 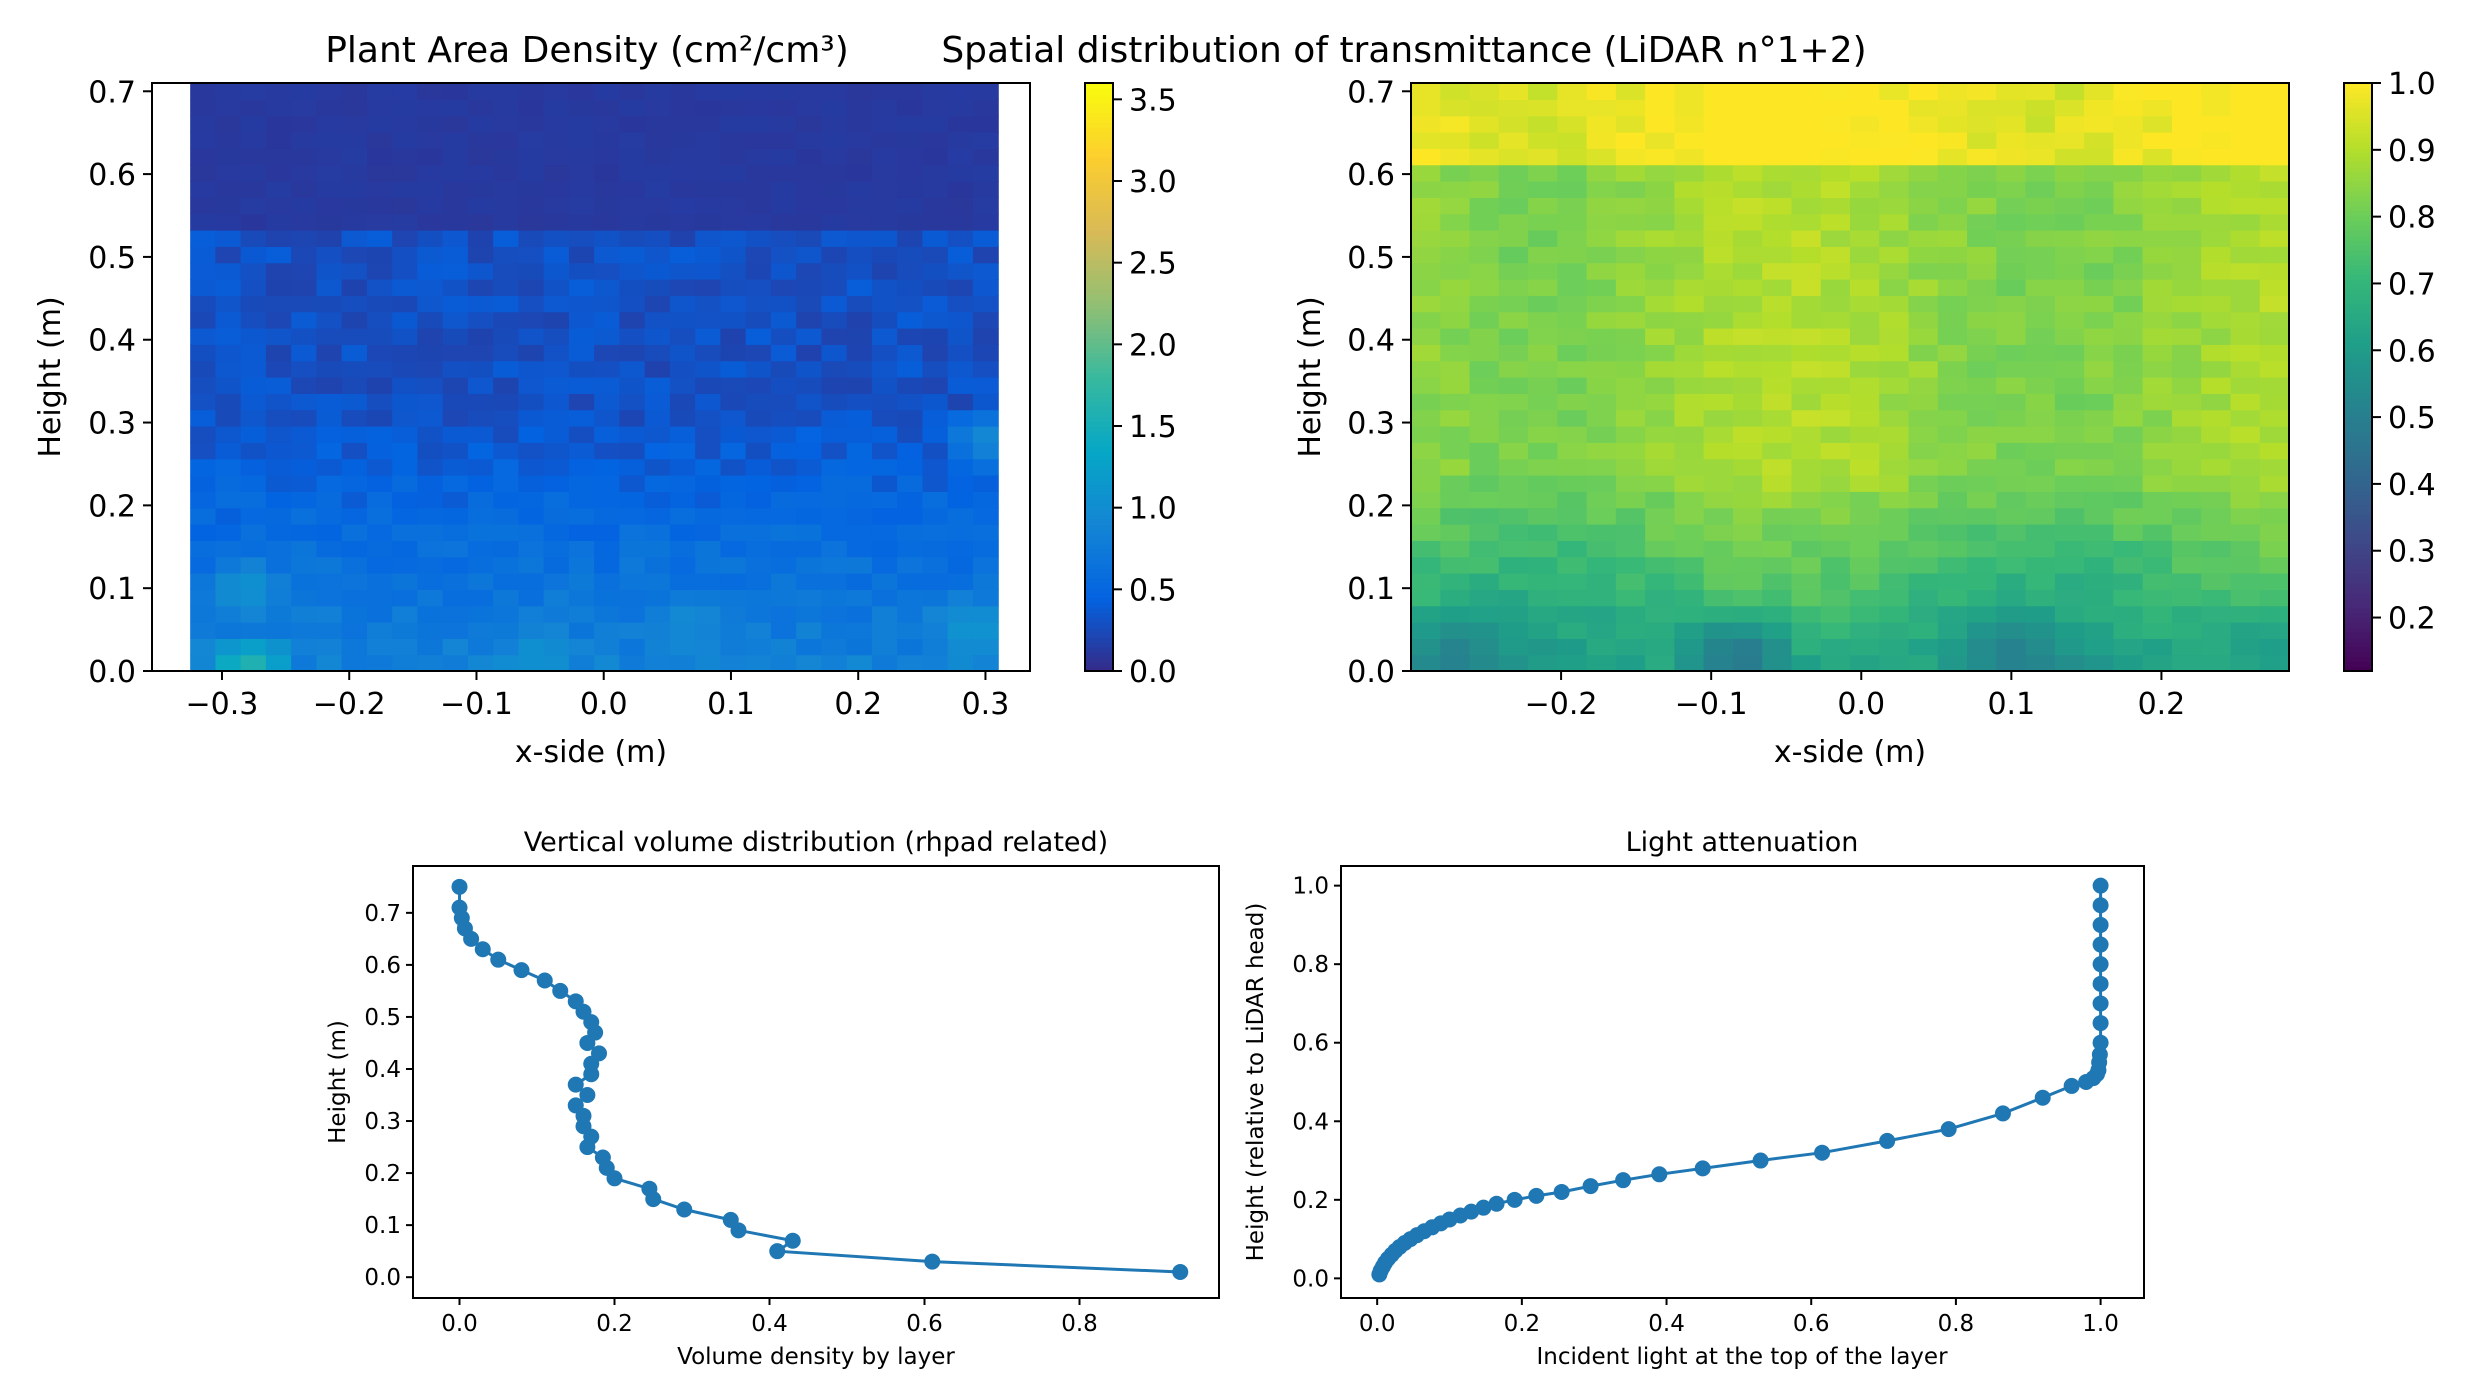 What do you see at coordinates (1310, 1201) in the screenshot?
I see `y-tick-label: 0.2` at bounding box center [1310, 1201].